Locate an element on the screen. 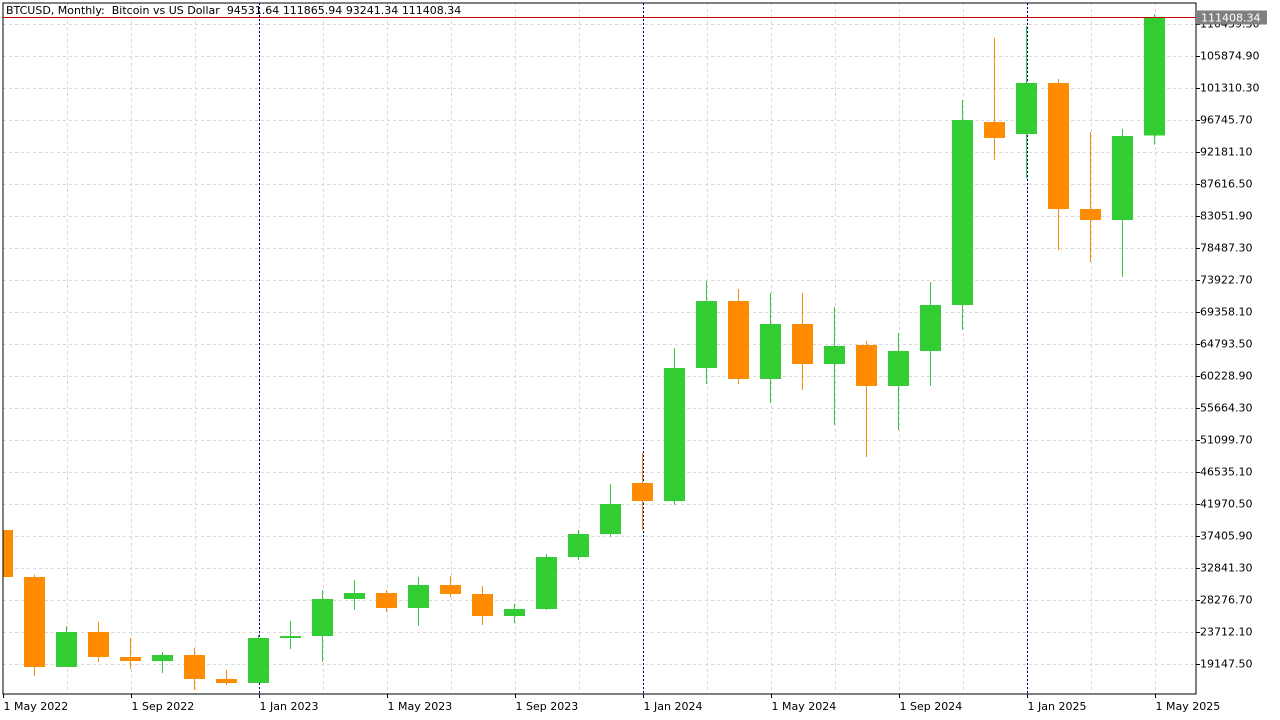 This screenshot has height=720, width=1280. y-tick-label: 87616.50 is located at coordinates (1226, 184).